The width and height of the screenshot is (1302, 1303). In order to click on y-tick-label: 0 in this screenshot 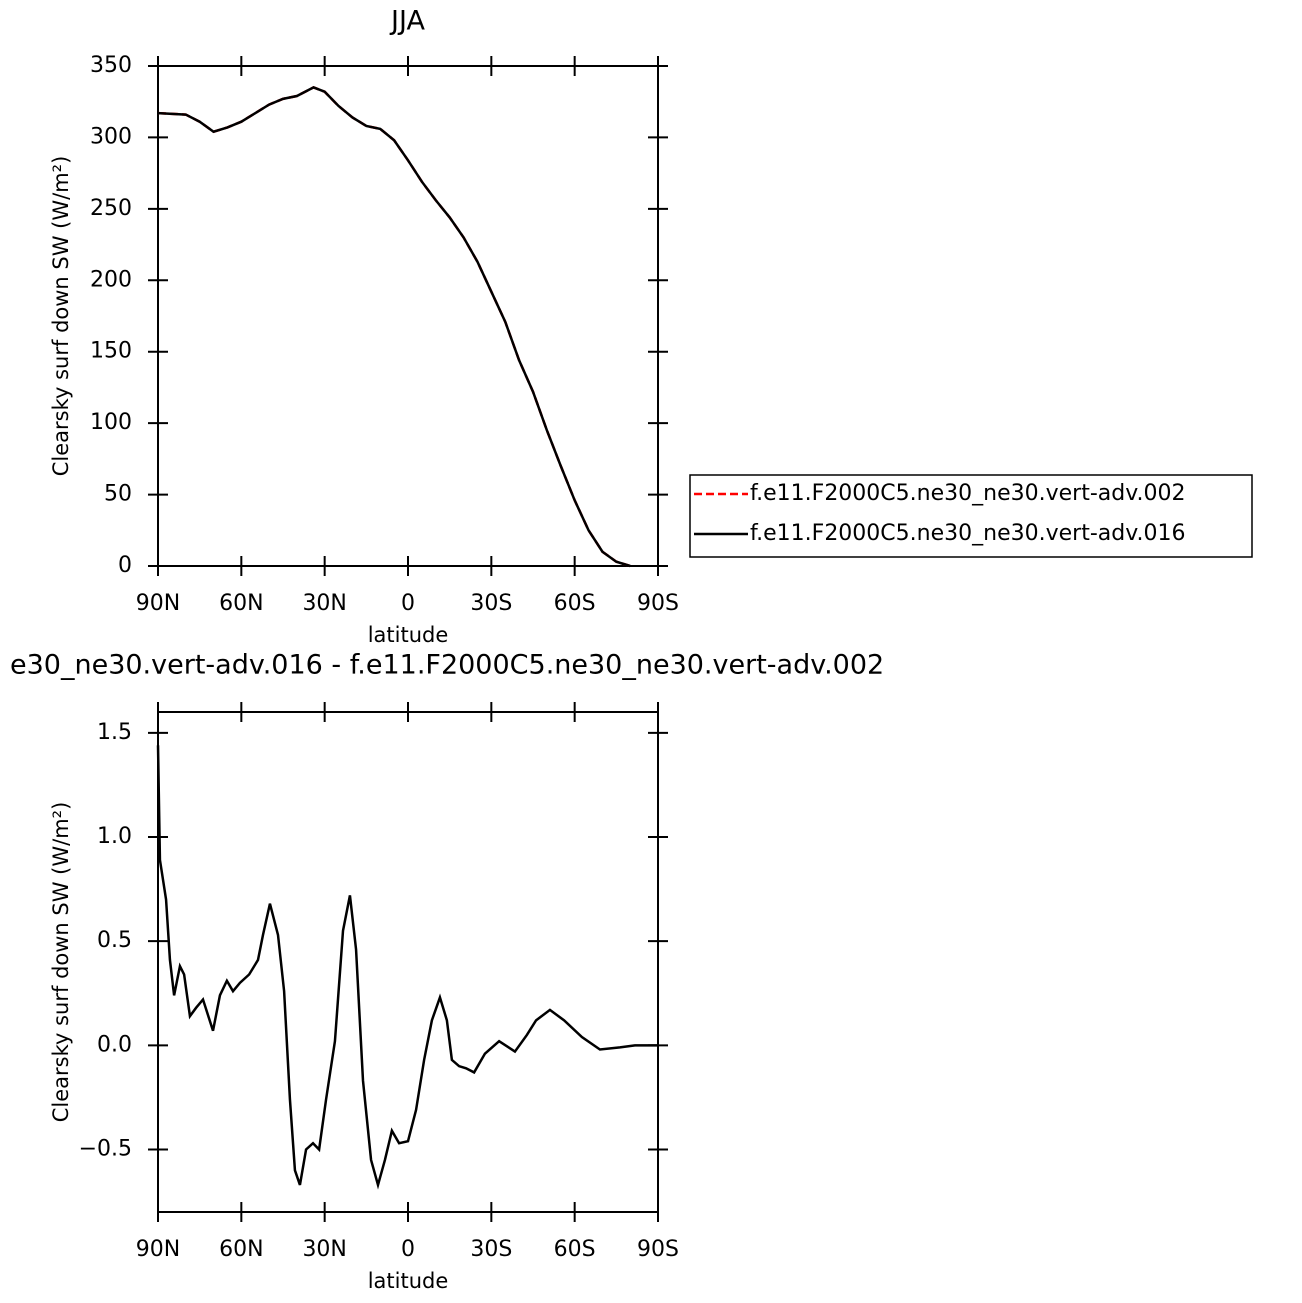, I will do `click(125, 565)`.